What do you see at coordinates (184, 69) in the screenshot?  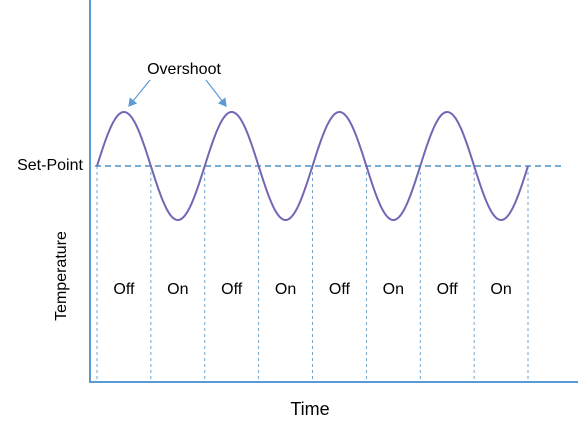 I see `overshoot-label: Overshoot` at bounding box center [184, 69].